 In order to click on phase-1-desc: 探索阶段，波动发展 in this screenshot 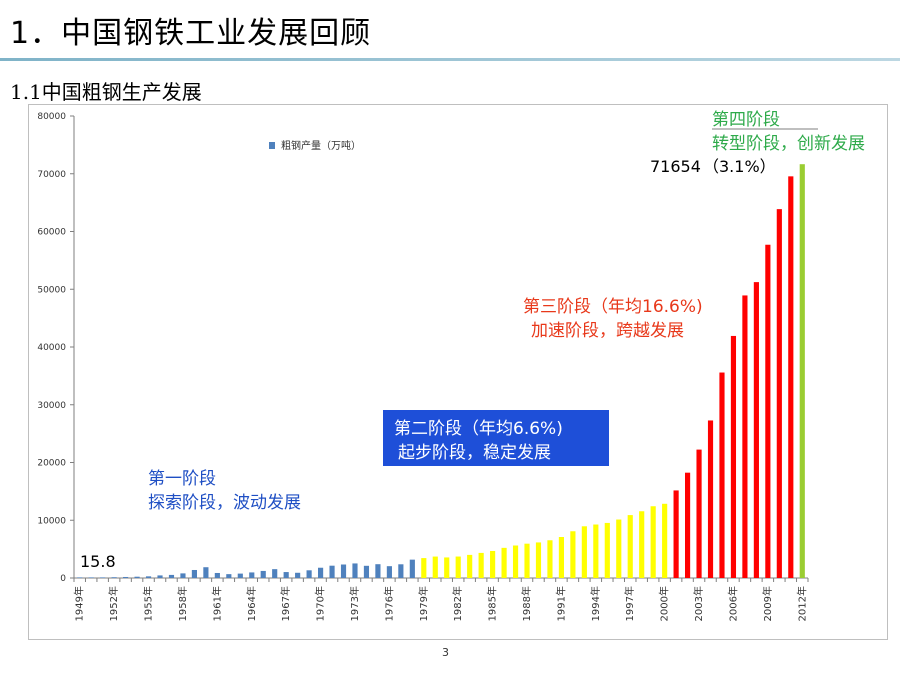, I will do `click(224, 503)`.